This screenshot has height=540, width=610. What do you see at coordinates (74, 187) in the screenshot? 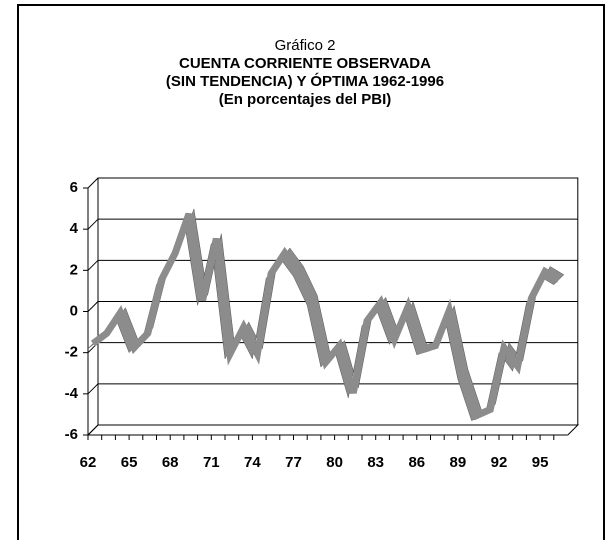
I see `y-tick-label: 6` at bounding box center [74, 187].